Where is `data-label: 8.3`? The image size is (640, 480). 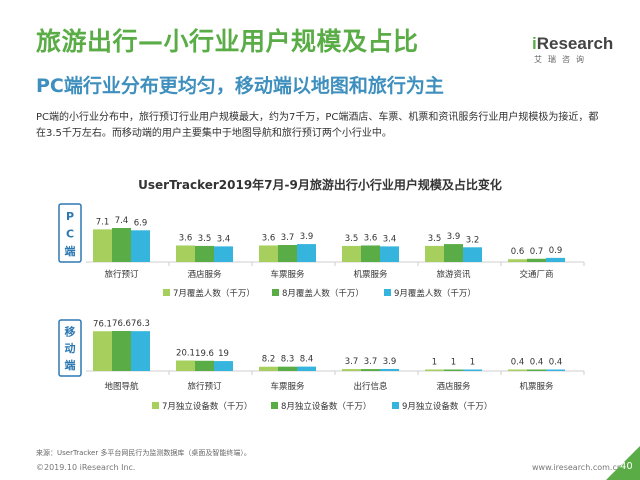
data-label: 8.3 is located at coordinates (288, 360).